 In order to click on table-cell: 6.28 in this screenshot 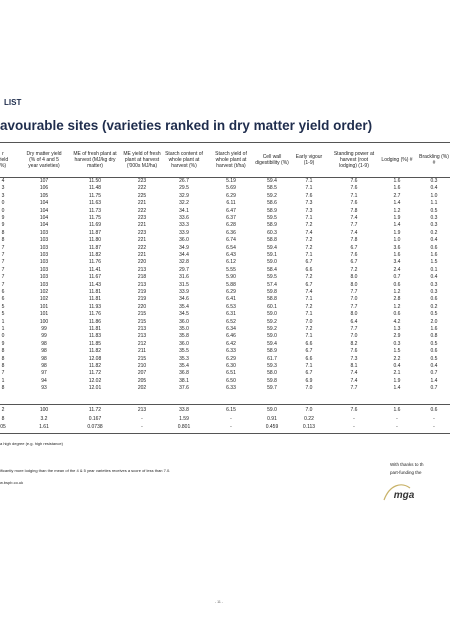, I will do `click(231, 225)`.